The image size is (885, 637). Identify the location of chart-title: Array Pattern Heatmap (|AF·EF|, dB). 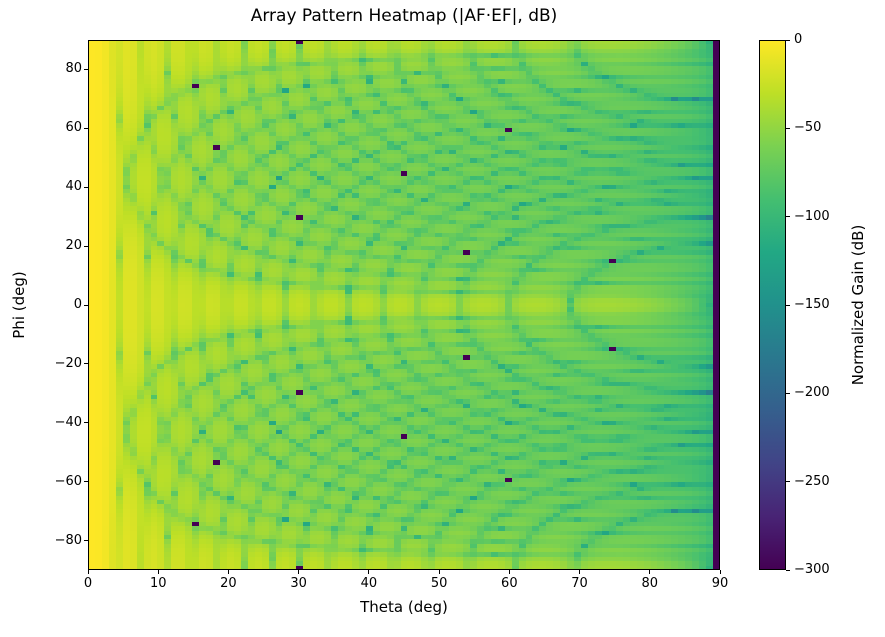
(404, 16).